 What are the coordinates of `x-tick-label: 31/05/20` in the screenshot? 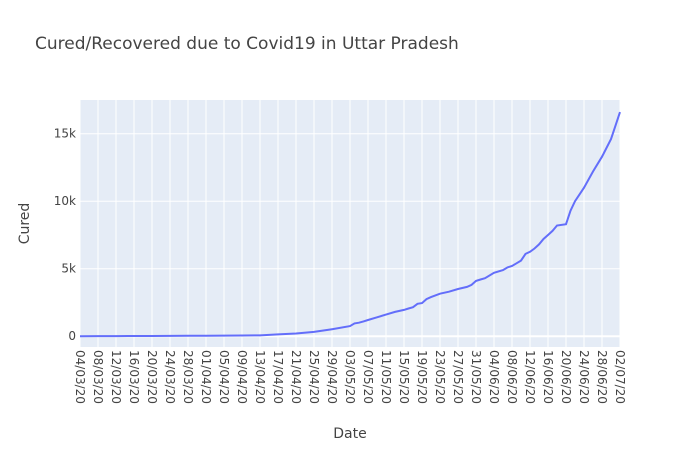 It's located at (476, 377).